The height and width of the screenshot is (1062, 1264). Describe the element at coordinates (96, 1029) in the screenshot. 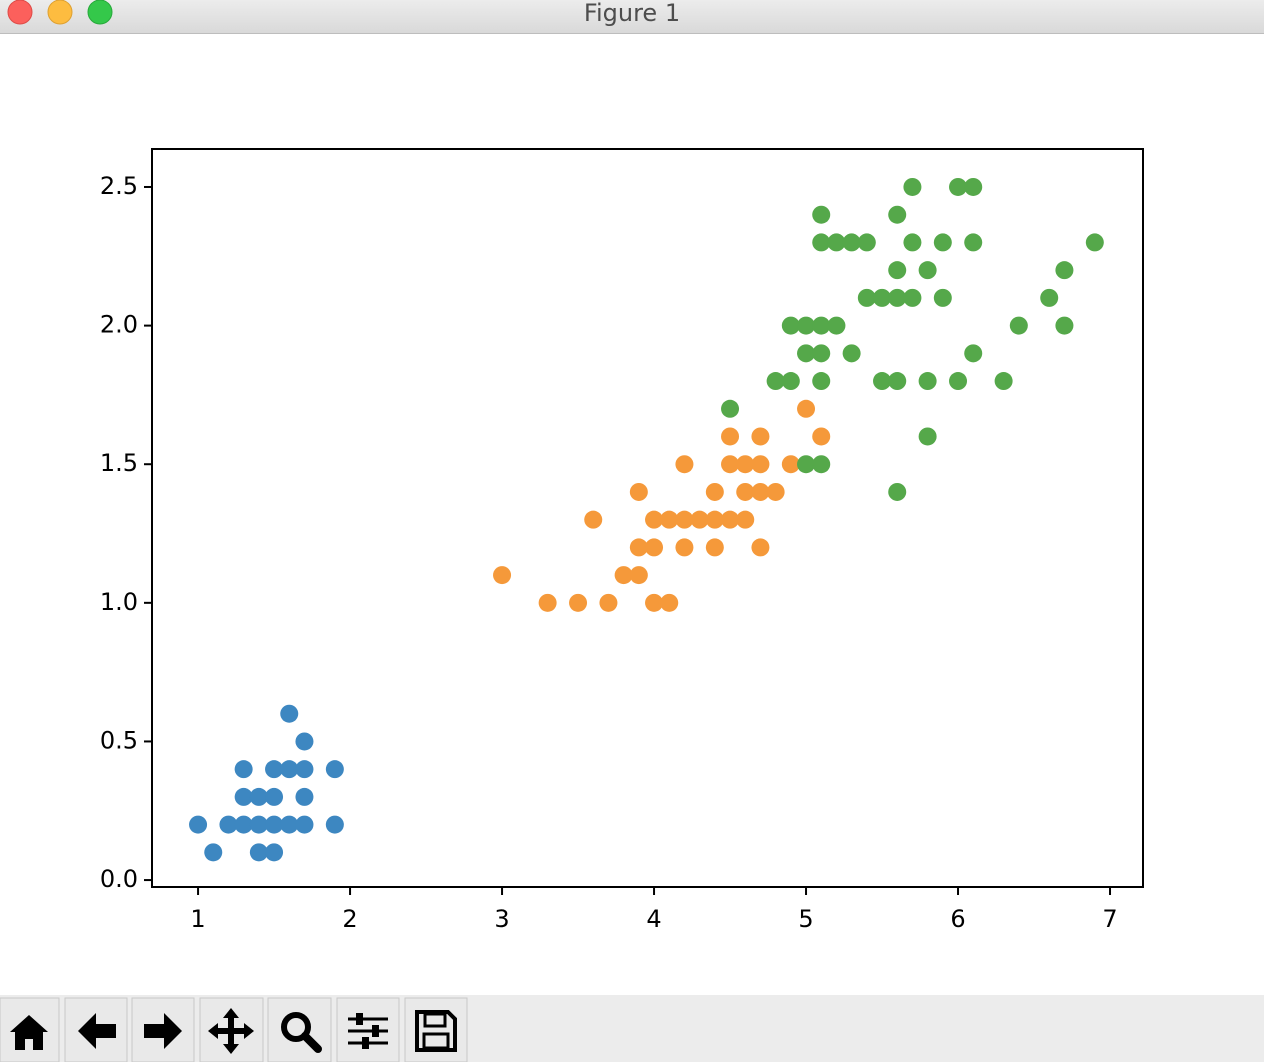

I see `back-button` at that location.